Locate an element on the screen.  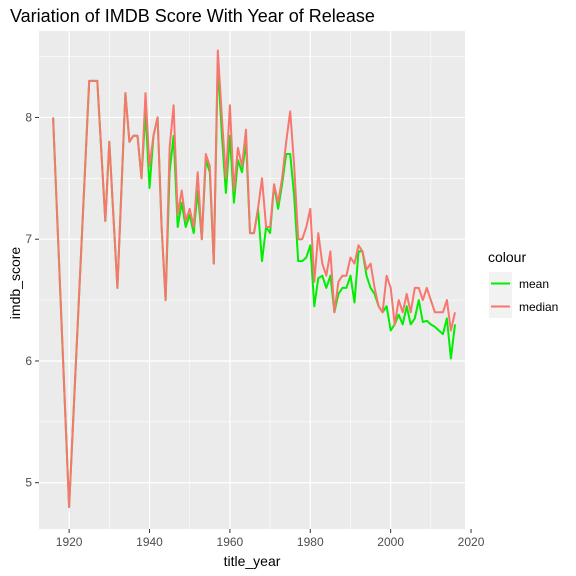
legend-label: mean is located at coordinates (534, 284).